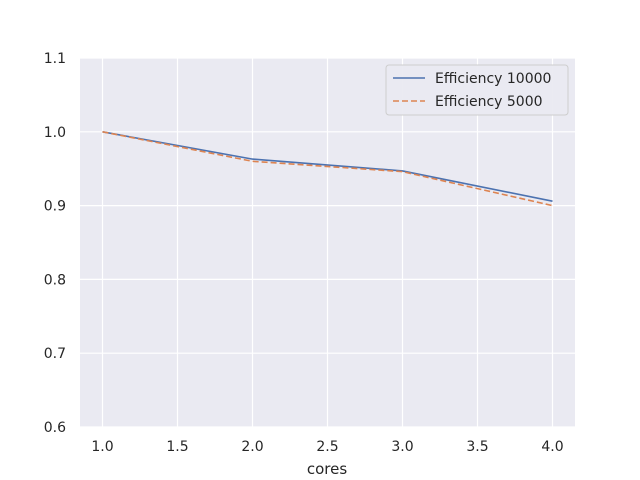 The width and height of the screenshot is (640, 480). What do you see at coordinates (552, 447) in the screenshot?
I see `x-tick-label: 4.0` at bounding box center [552, 447].